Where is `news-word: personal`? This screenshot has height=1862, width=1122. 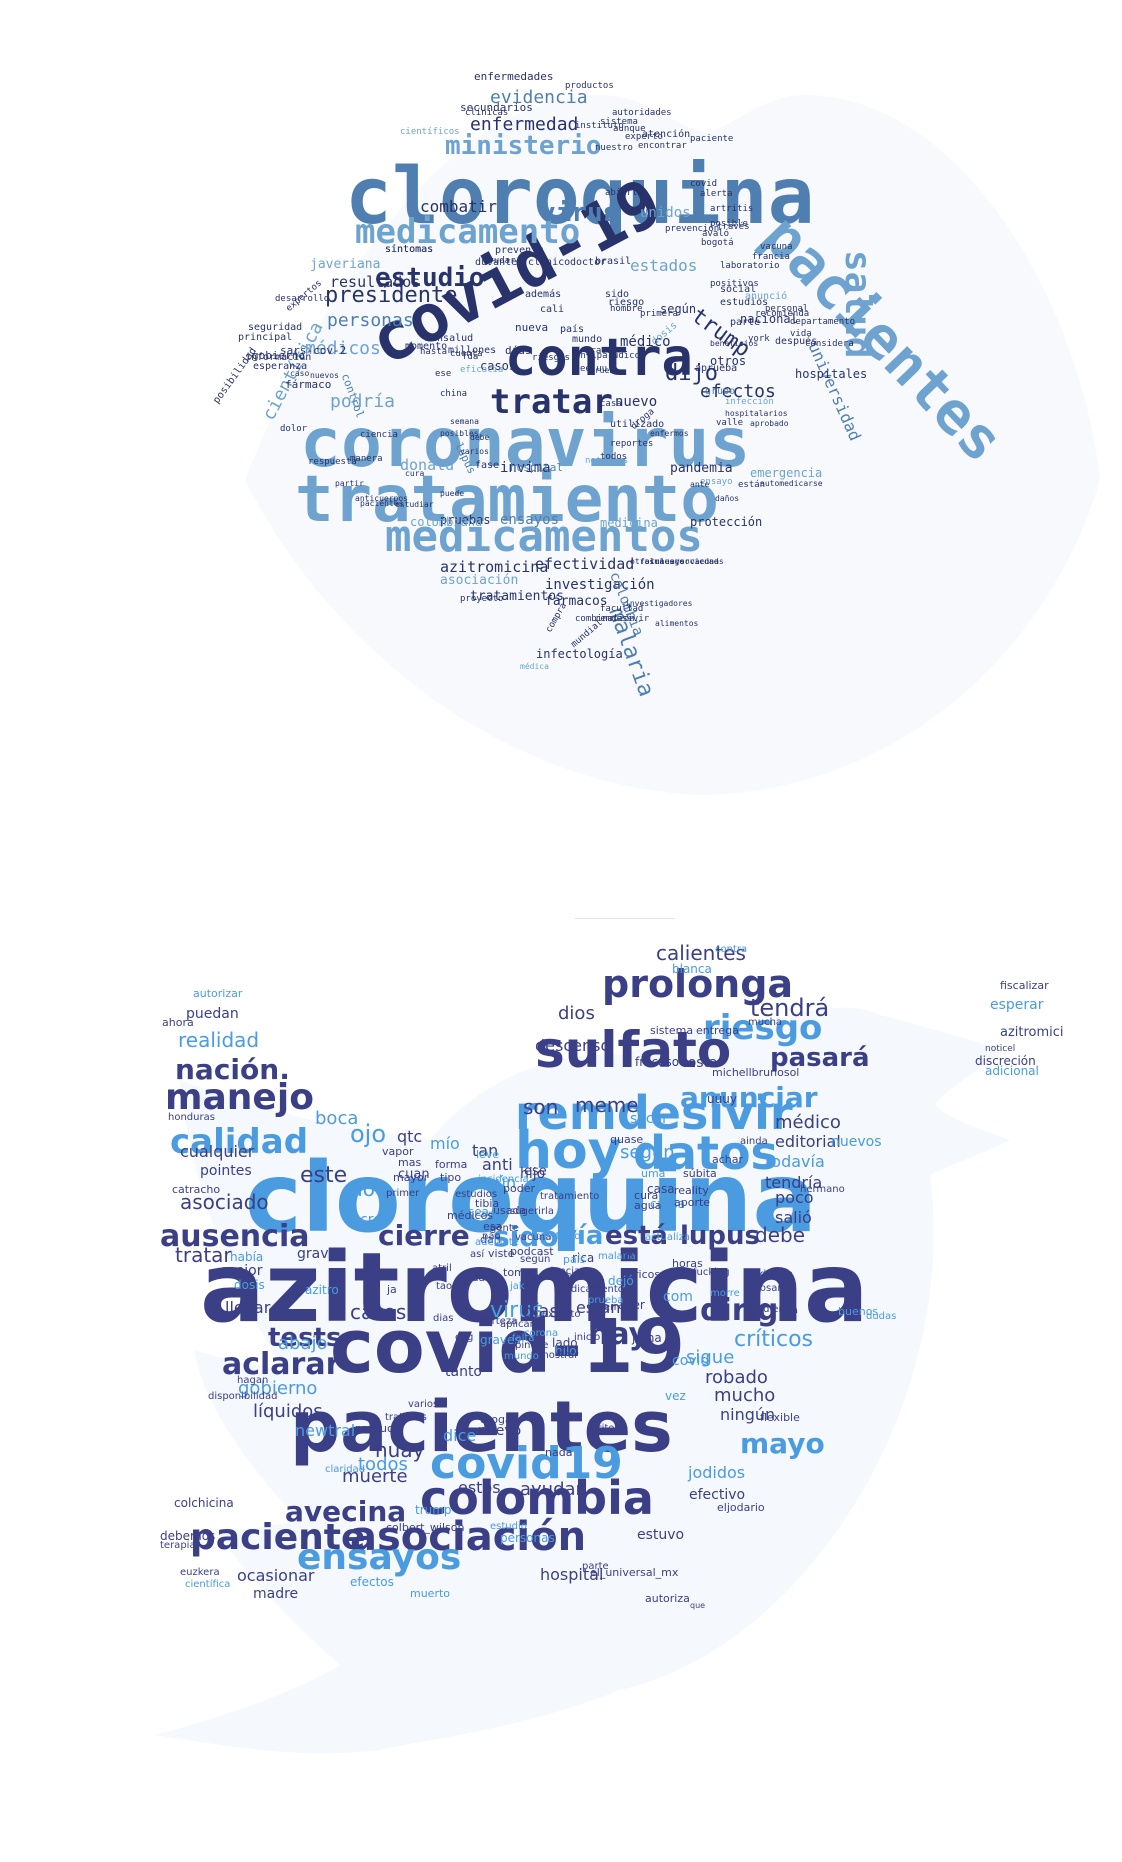
news-word: personal is located at coordinates (787, 309).